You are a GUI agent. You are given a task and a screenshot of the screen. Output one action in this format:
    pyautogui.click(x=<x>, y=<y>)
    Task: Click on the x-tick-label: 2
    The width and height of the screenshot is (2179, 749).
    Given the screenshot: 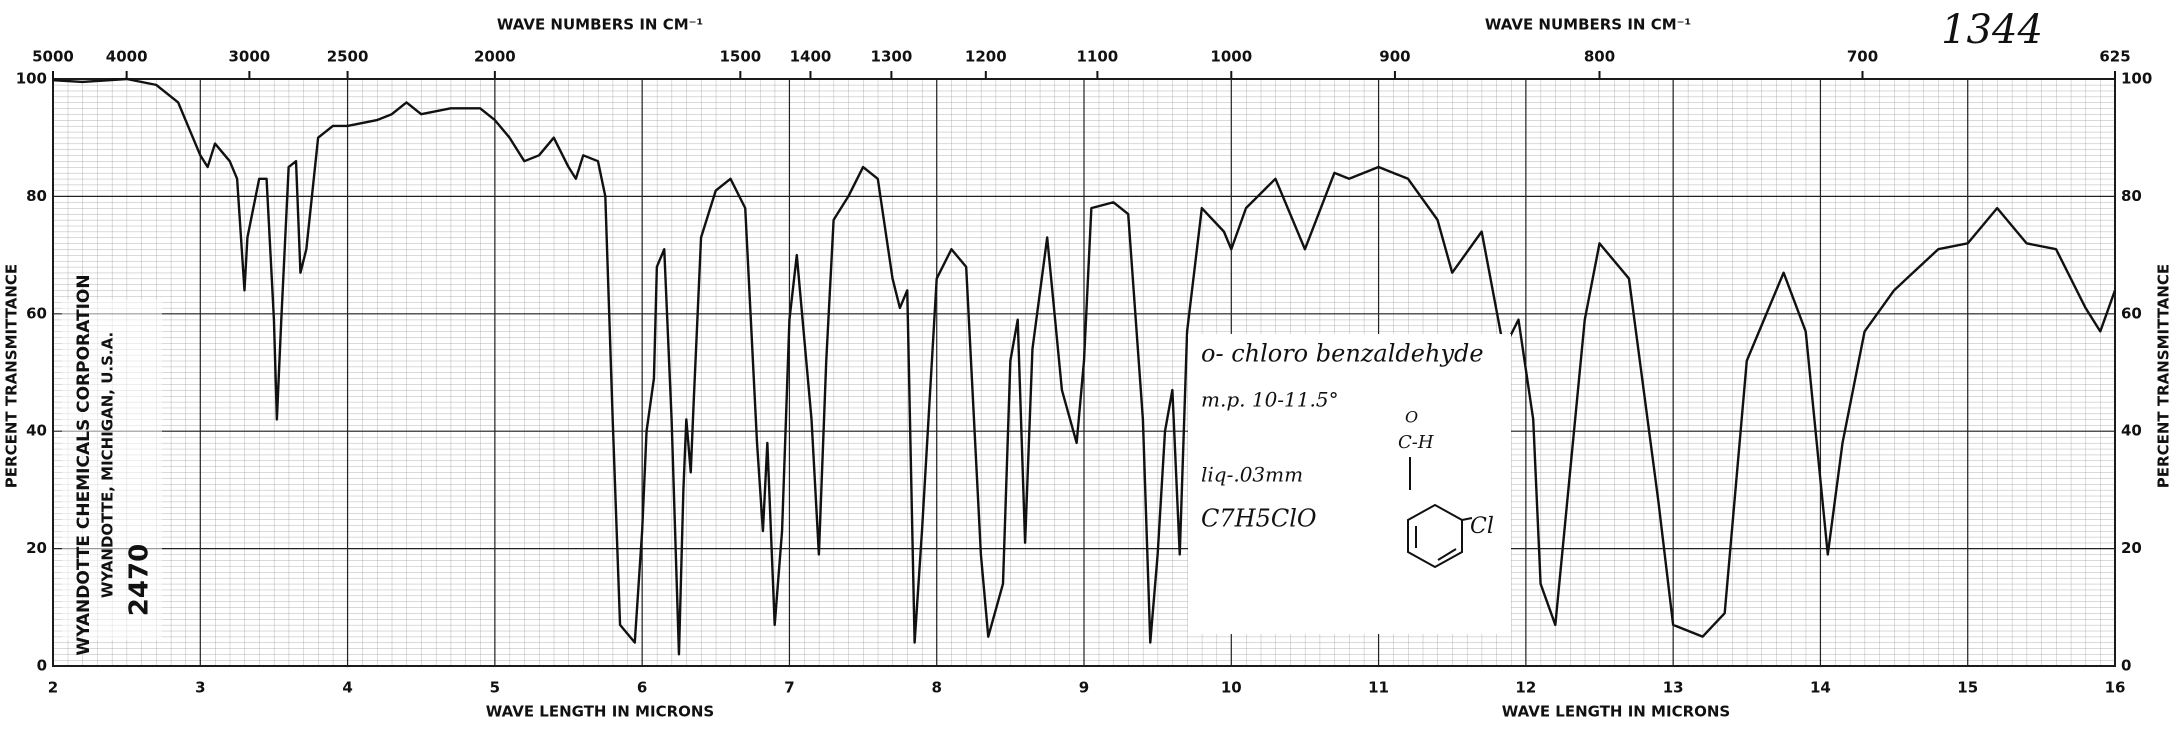 What is the action you would take?
    pyautogui.click(x=53, y=688)
    